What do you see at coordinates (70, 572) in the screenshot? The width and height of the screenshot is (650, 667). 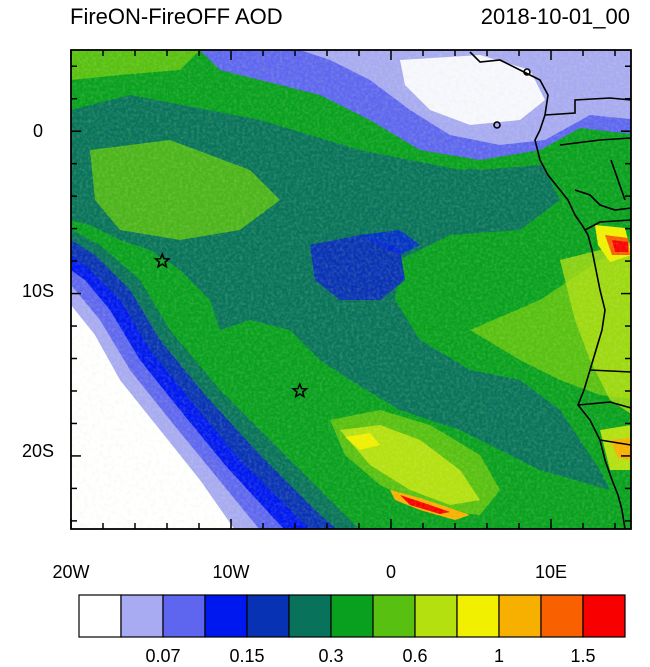 I see `x-tick-label-20w: 20W` at bounding box center [70, 572].